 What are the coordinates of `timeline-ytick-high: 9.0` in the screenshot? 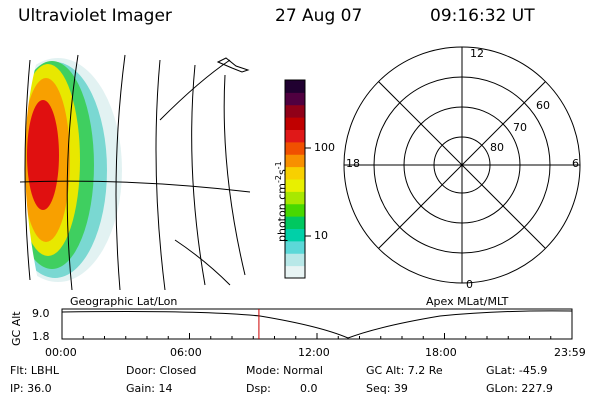 It's located at (41, 313).